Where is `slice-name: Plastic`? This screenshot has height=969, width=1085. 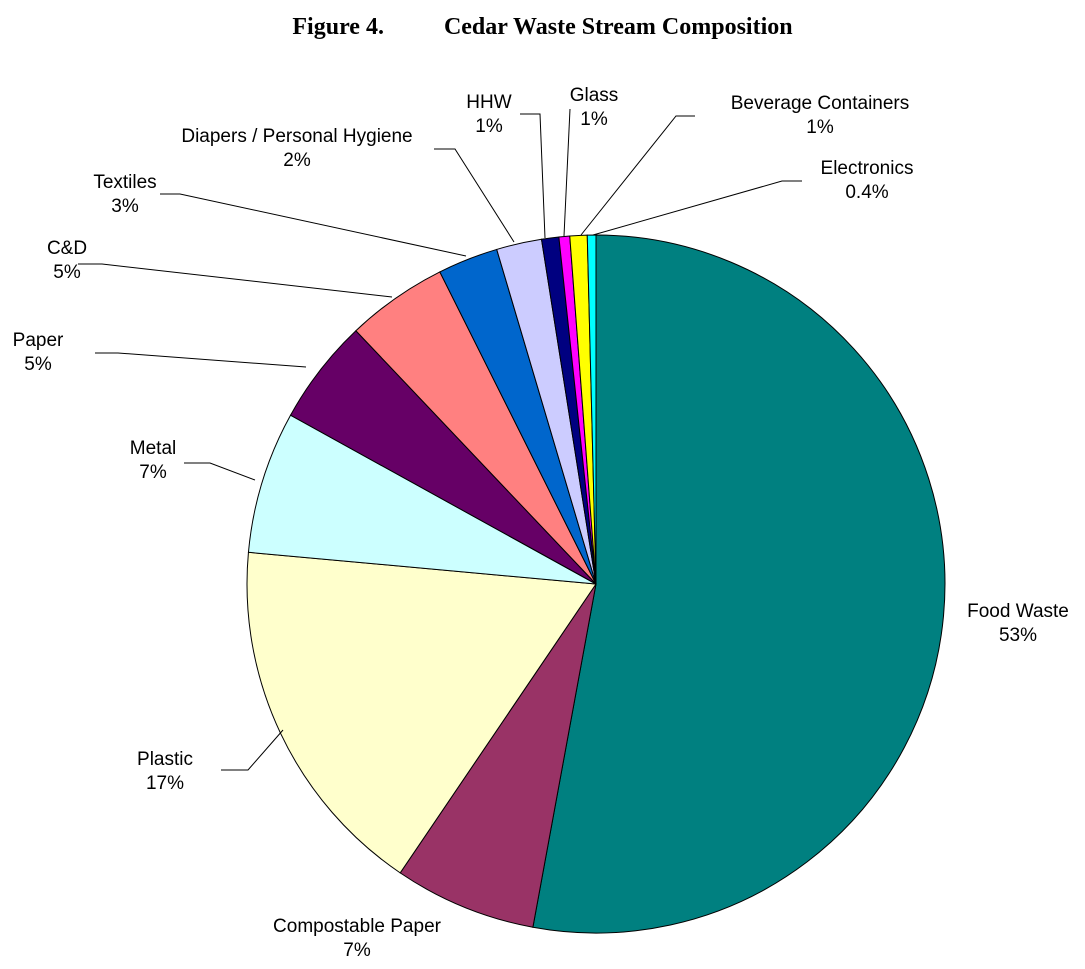 slice-name: Plastic is located at coordinates (165, 759).